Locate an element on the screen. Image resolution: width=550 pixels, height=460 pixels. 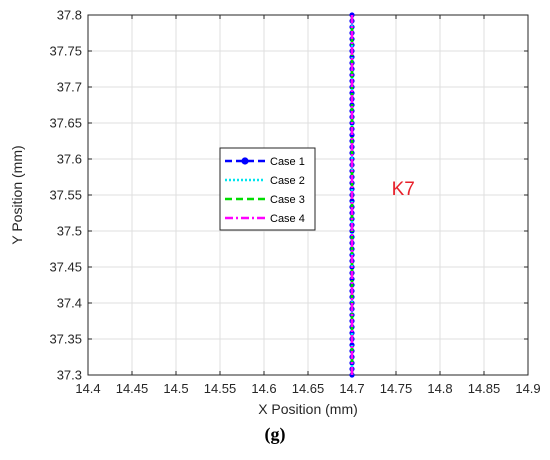
legend-label-case-3: Case 3 is located at coordinates (287, 200).